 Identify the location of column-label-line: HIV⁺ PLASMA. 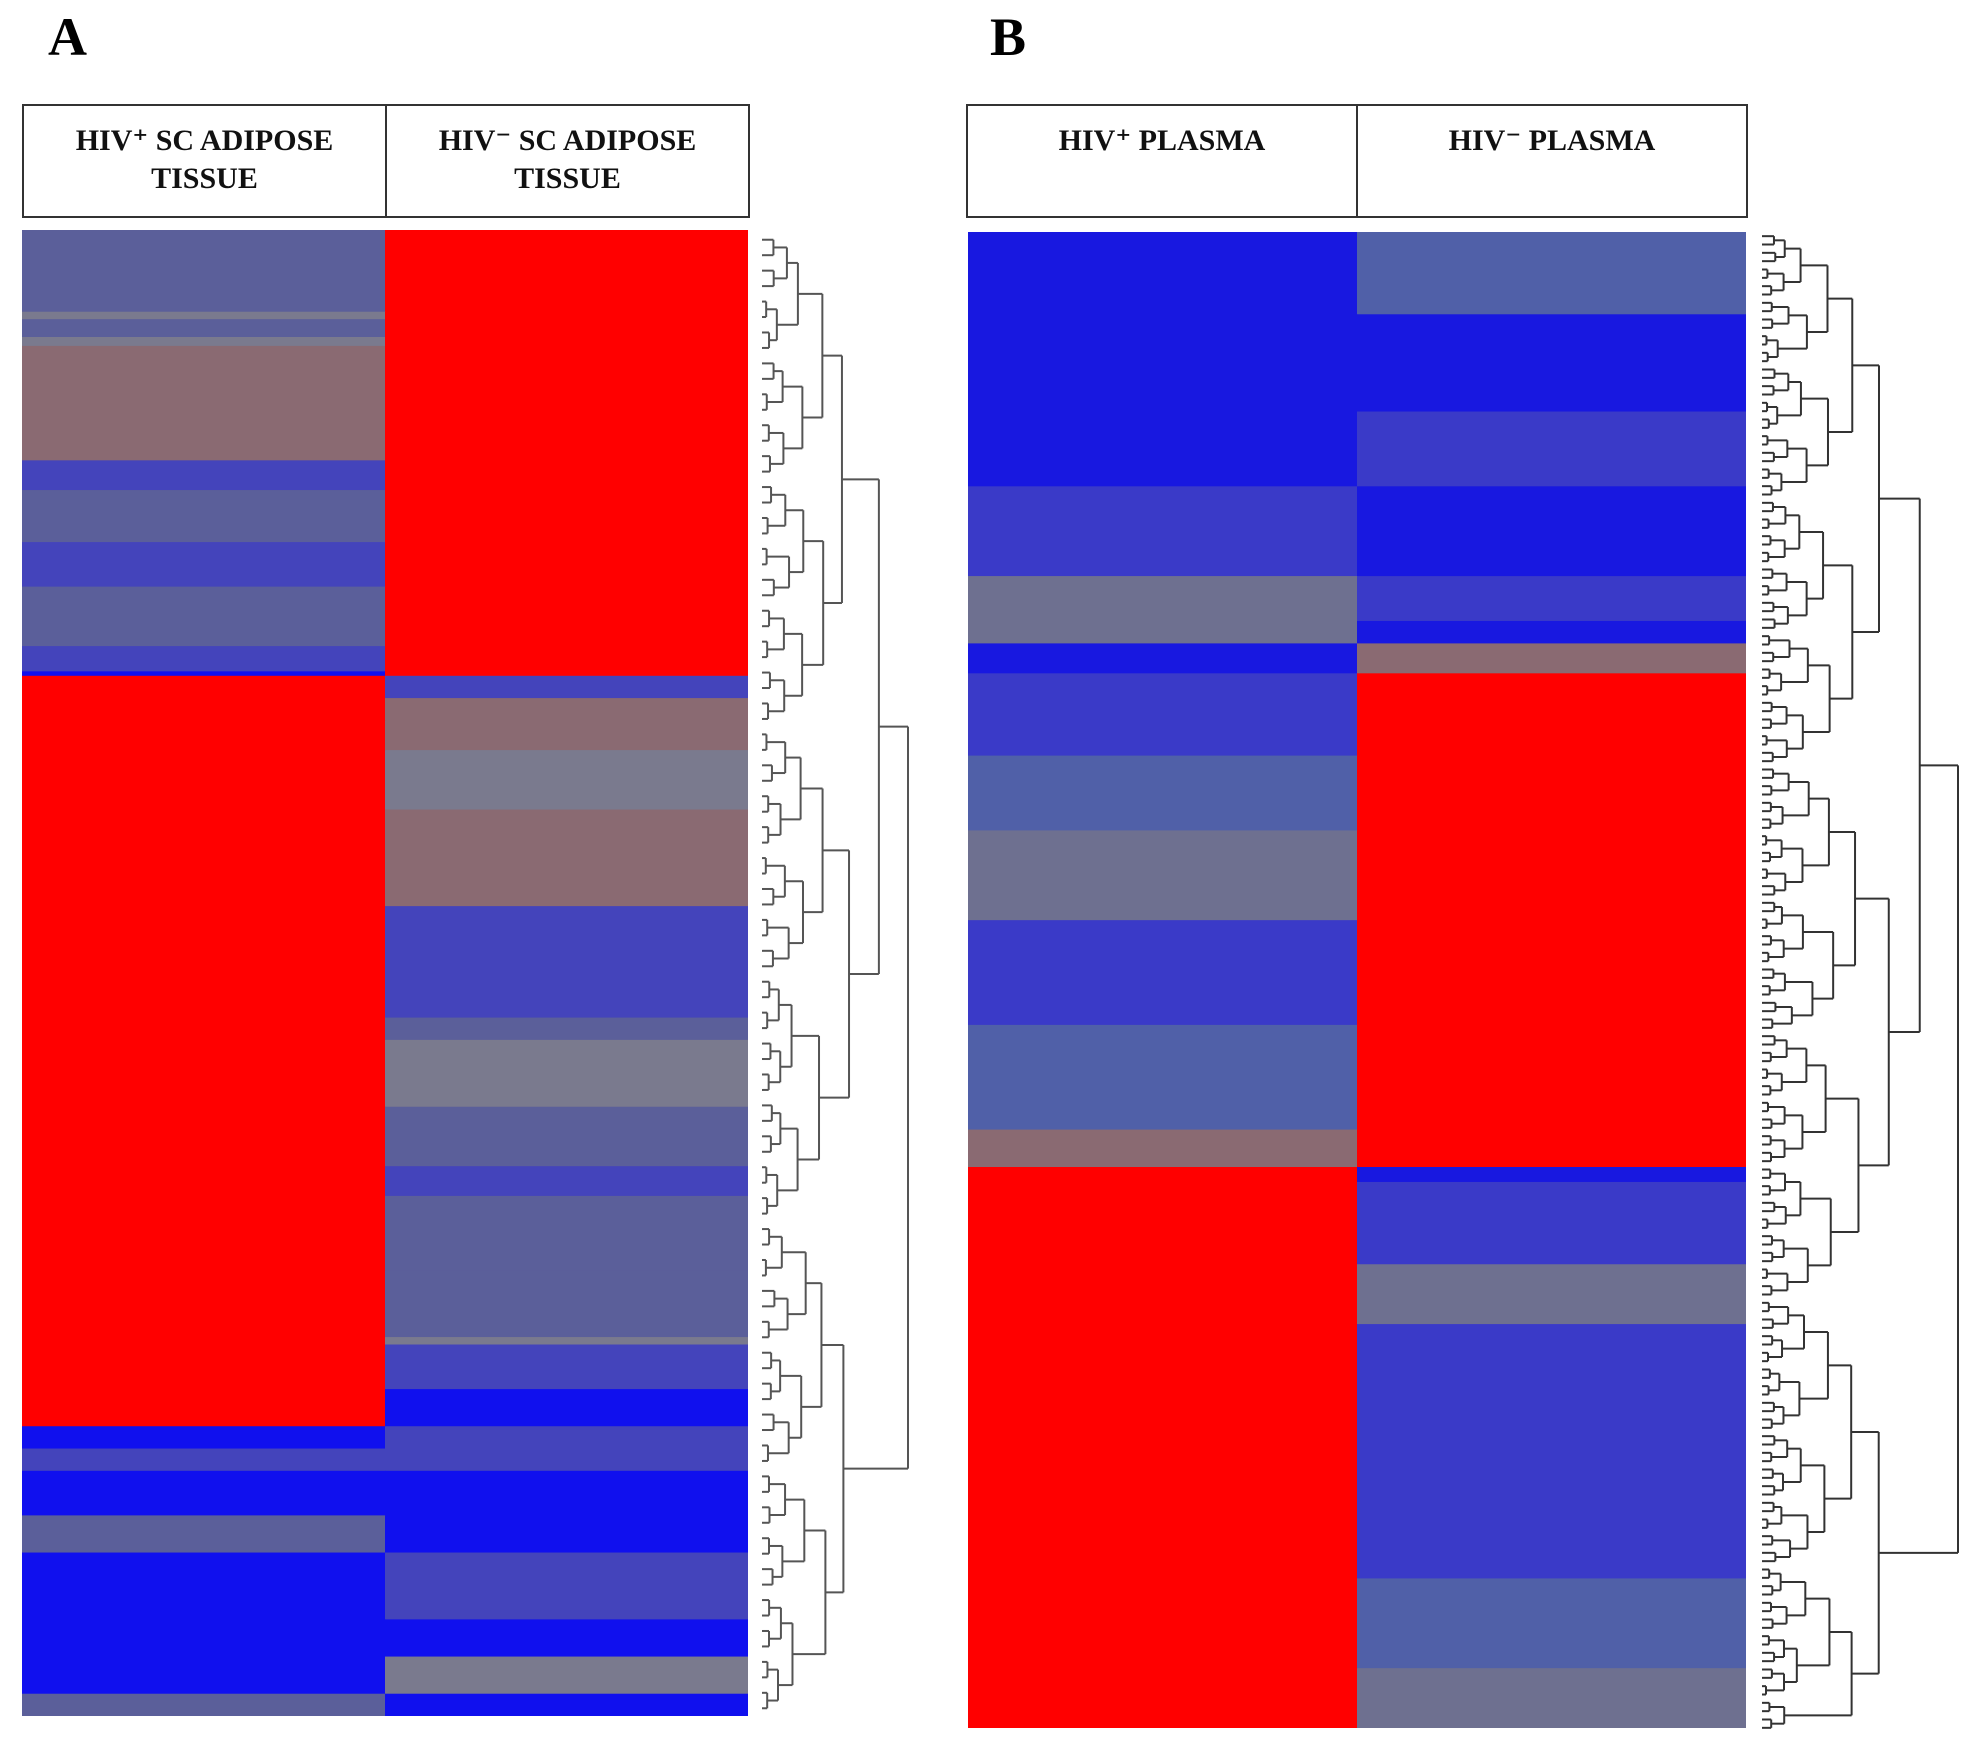
(1162, 140).